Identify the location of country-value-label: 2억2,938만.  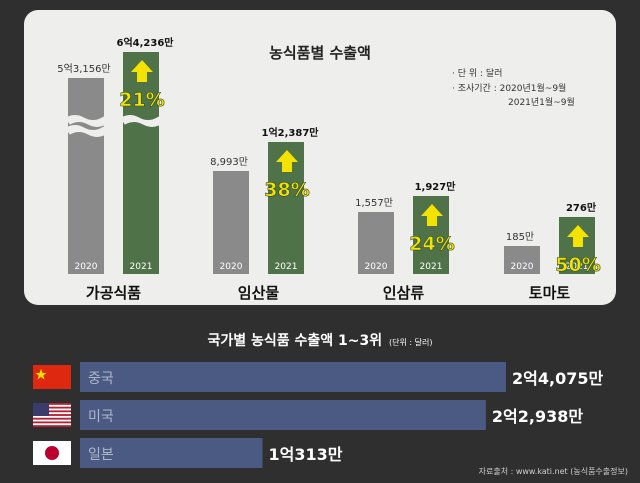
(537, 416).